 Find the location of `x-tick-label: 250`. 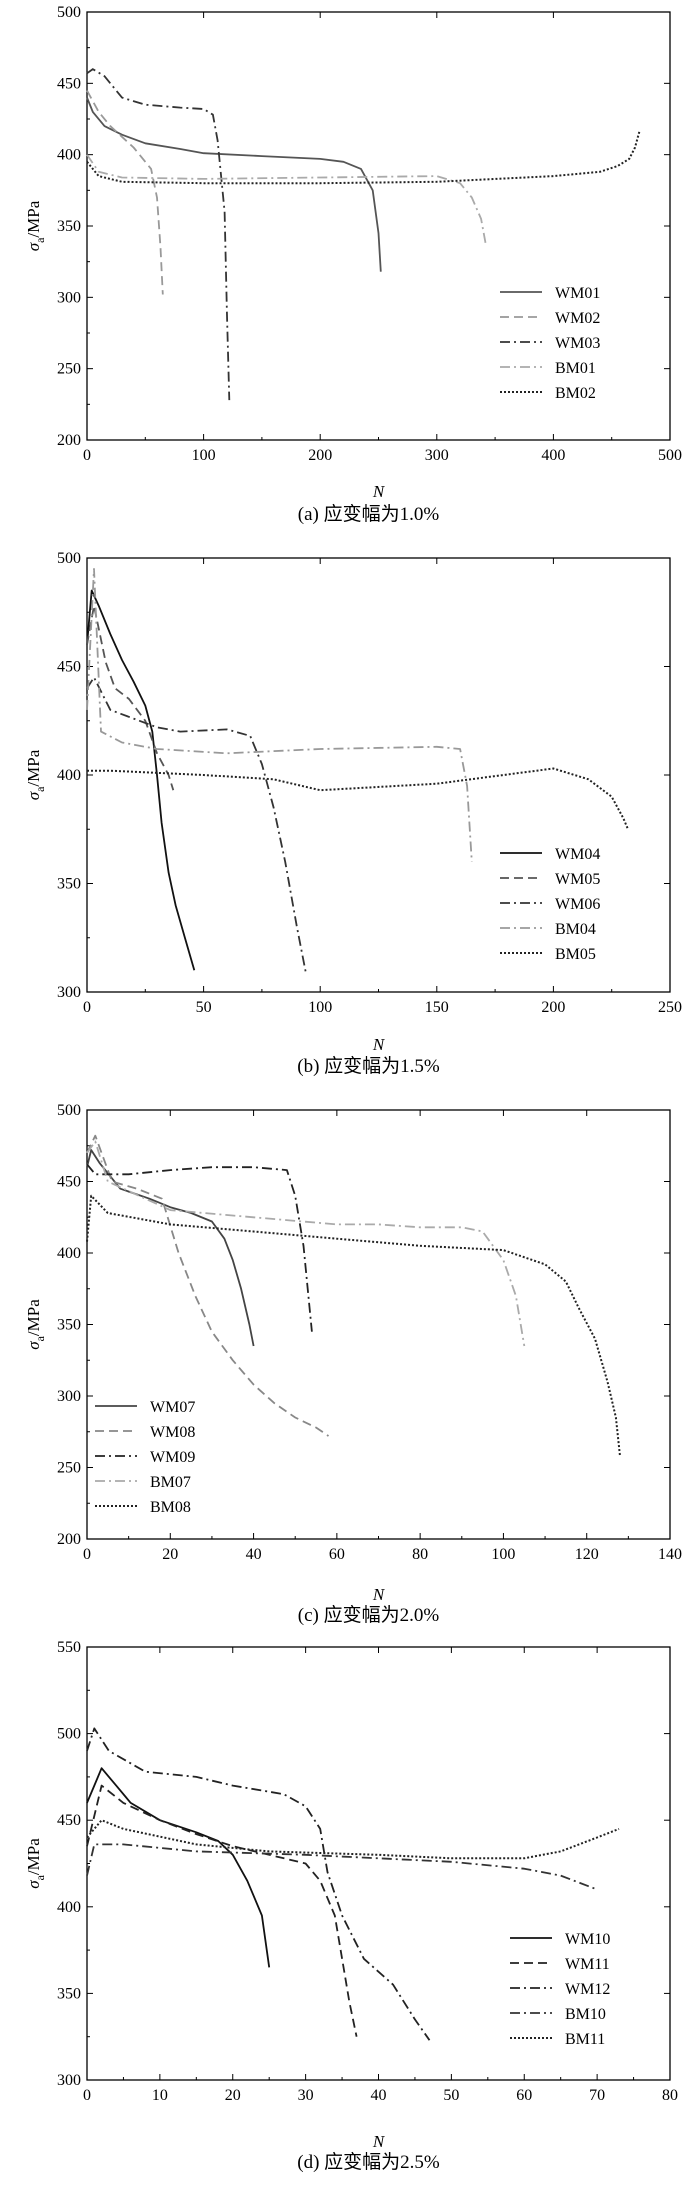

x-tick-label: 250 is located at coordinates (670, 1007).